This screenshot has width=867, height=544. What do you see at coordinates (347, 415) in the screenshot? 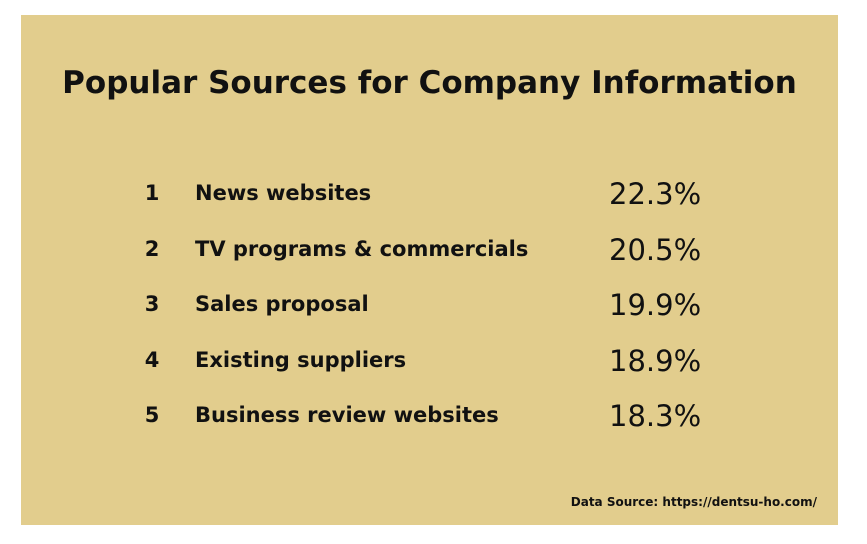
I see `label: Business review websites` at bounding box center [347, 415].